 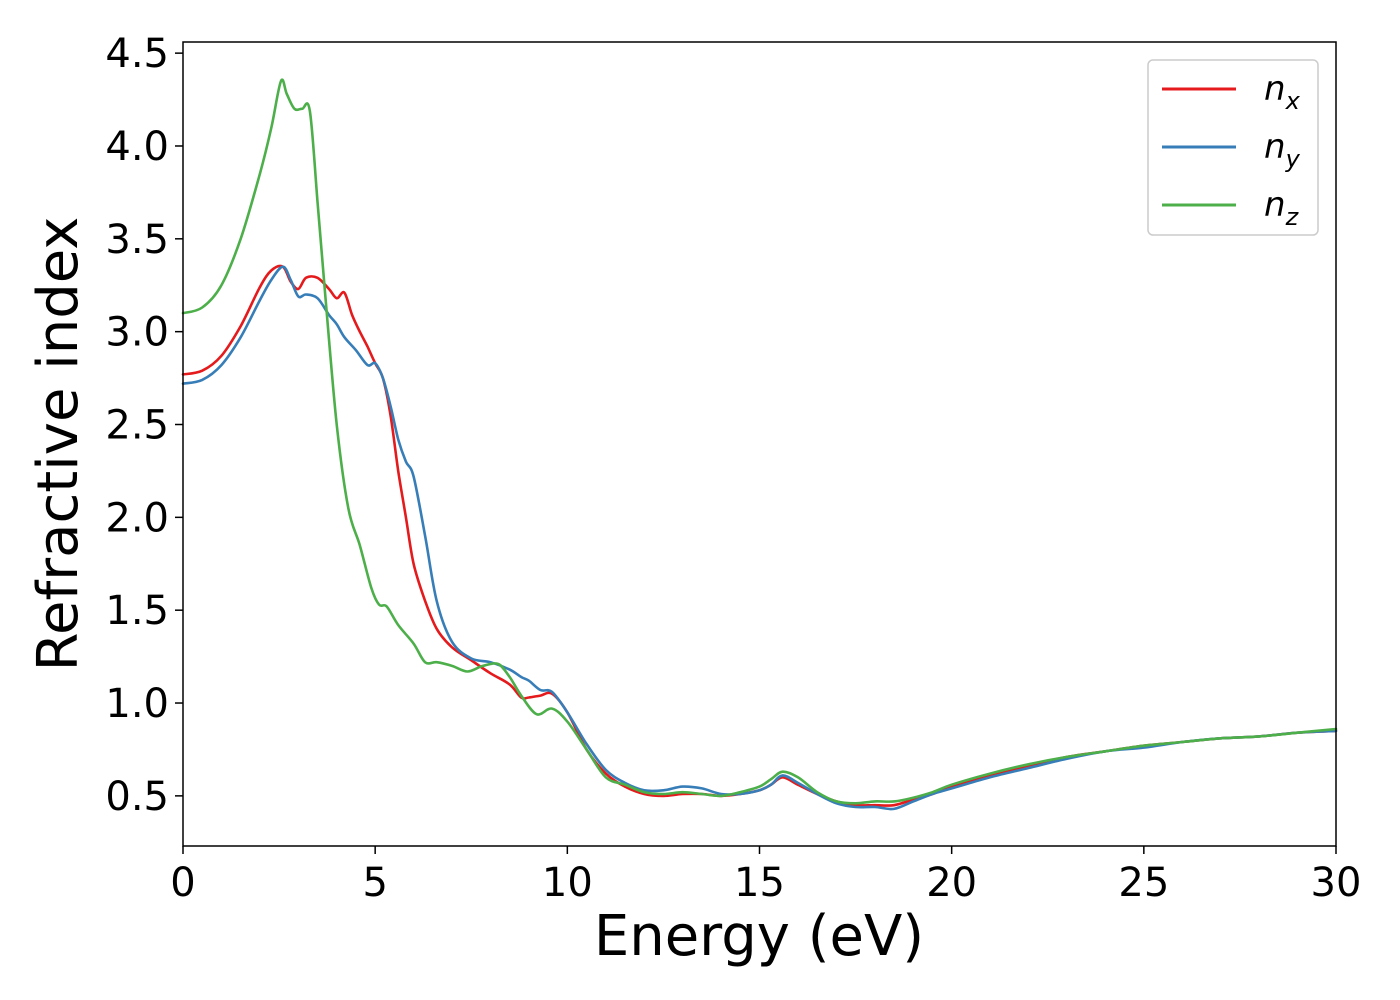 I want to click on x-tick-label: 0, so click(x=182, y=883).